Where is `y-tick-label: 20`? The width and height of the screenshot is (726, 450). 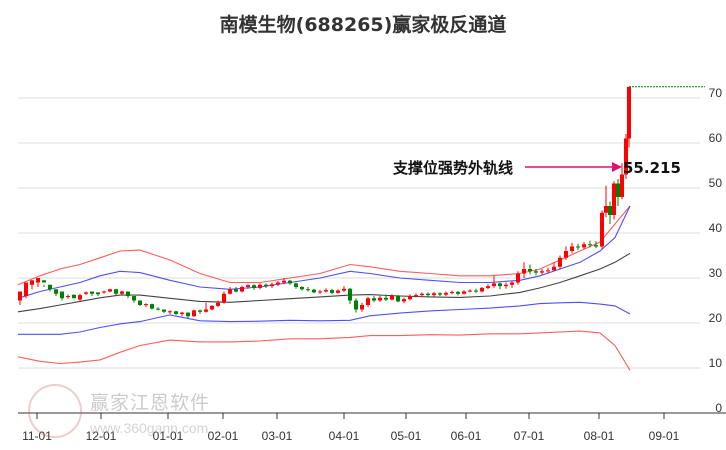 y-tick-label: 20 is located at coordinates (716, 318).